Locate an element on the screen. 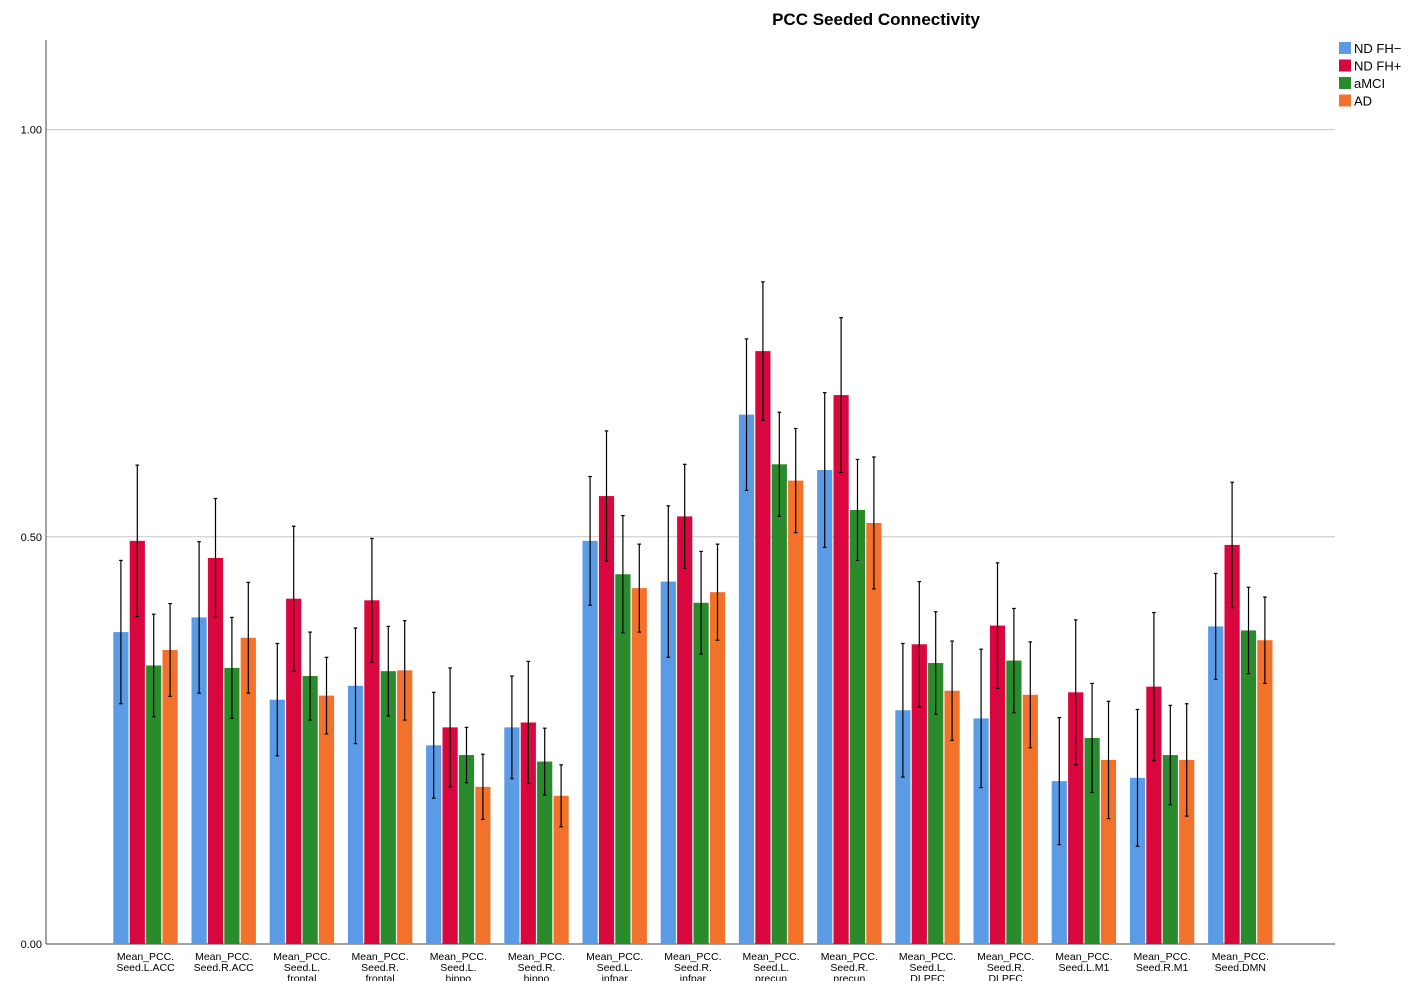 Image resolution: width=1414 pixels, height=981 pixels. legend-label: ND FH+ is located at coordinates (1377, 66).